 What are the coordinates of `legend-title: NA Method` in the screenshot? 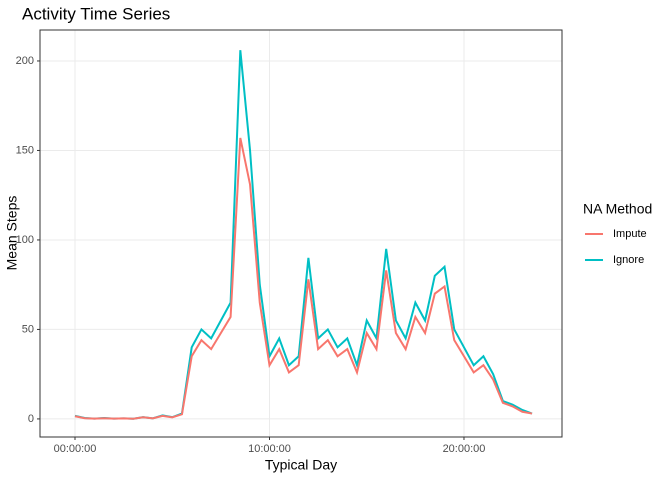 It's located at (617, 209).